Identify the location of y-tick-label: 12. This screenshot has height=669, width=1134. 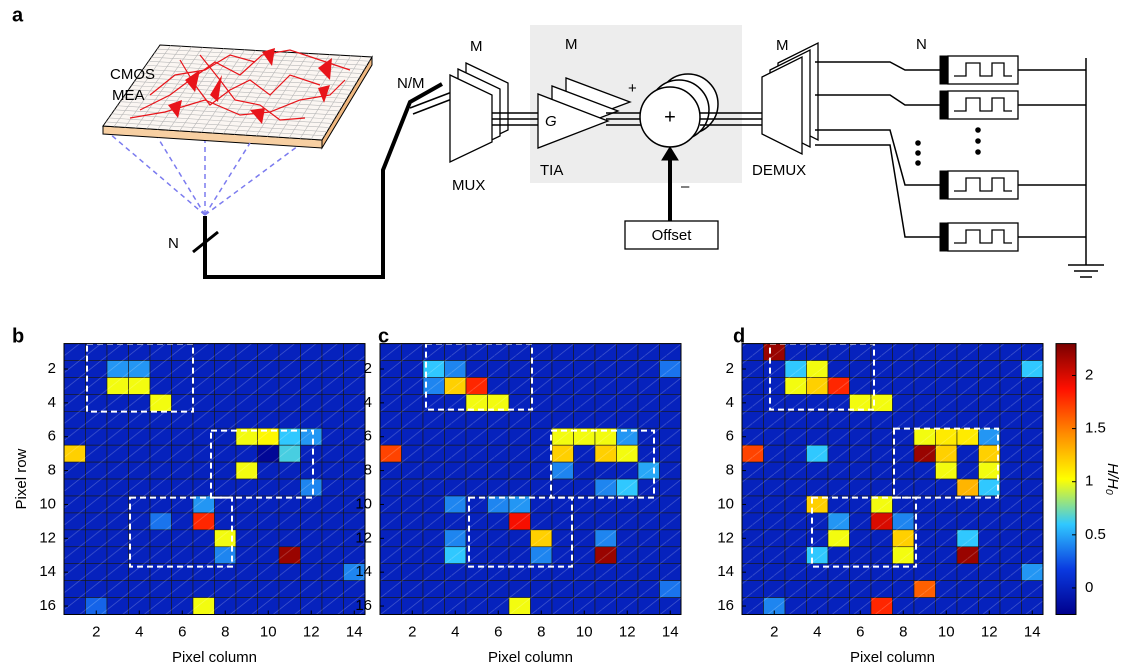
(363, 537).